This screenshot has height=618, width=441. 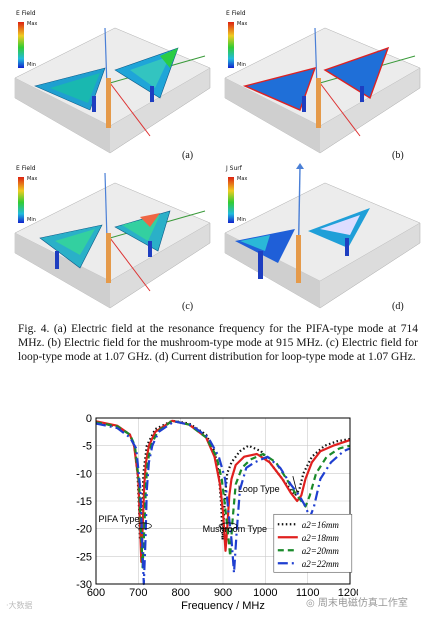 What do you see at coordinates (241, 220) in the screenshot?
I see `legend-min-d: Min` at bounding box center [241, 220].